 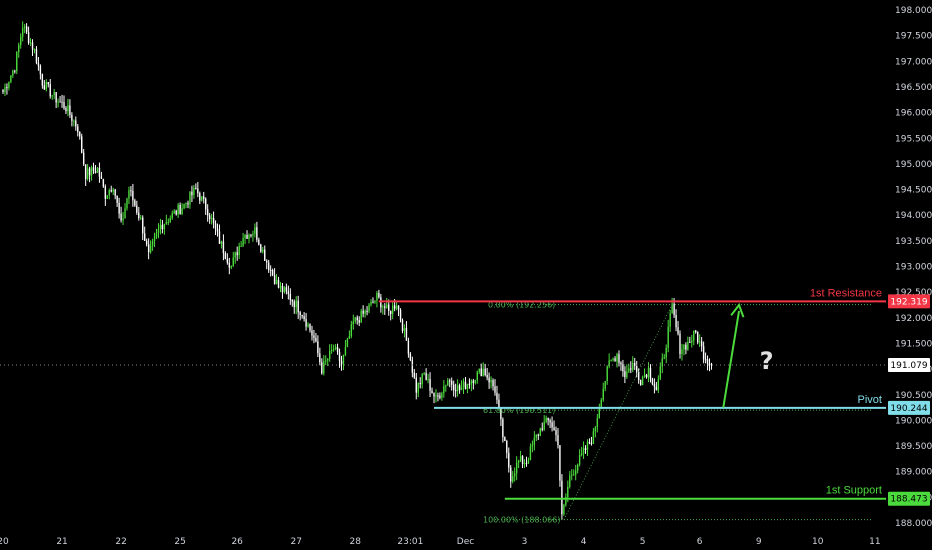 I want to click on projection-arrow-head, so click(x=737, y=310).